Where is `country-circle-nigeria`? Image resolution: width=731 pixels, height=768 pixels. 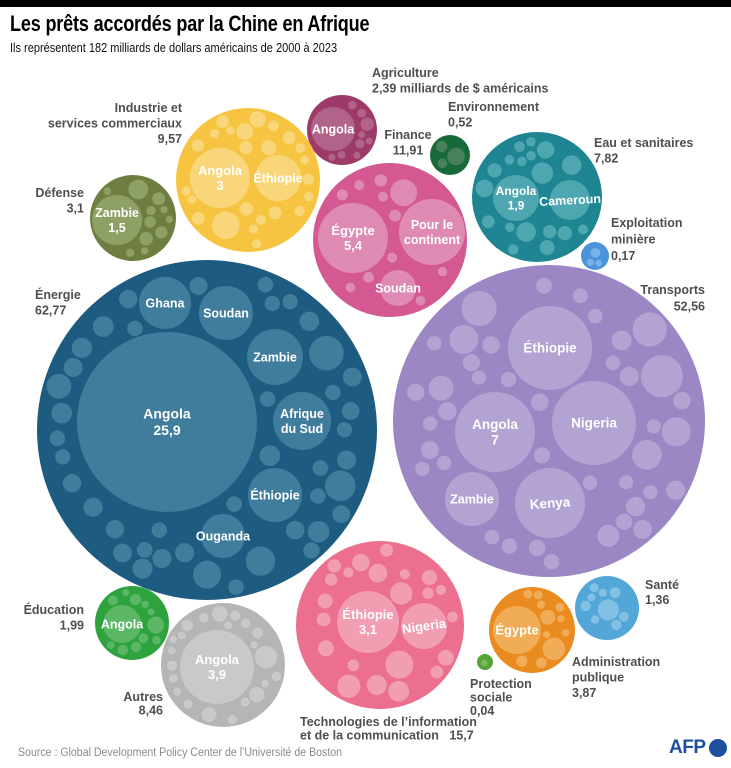 country-circle-nigeria is located at coordinates (594, 423).